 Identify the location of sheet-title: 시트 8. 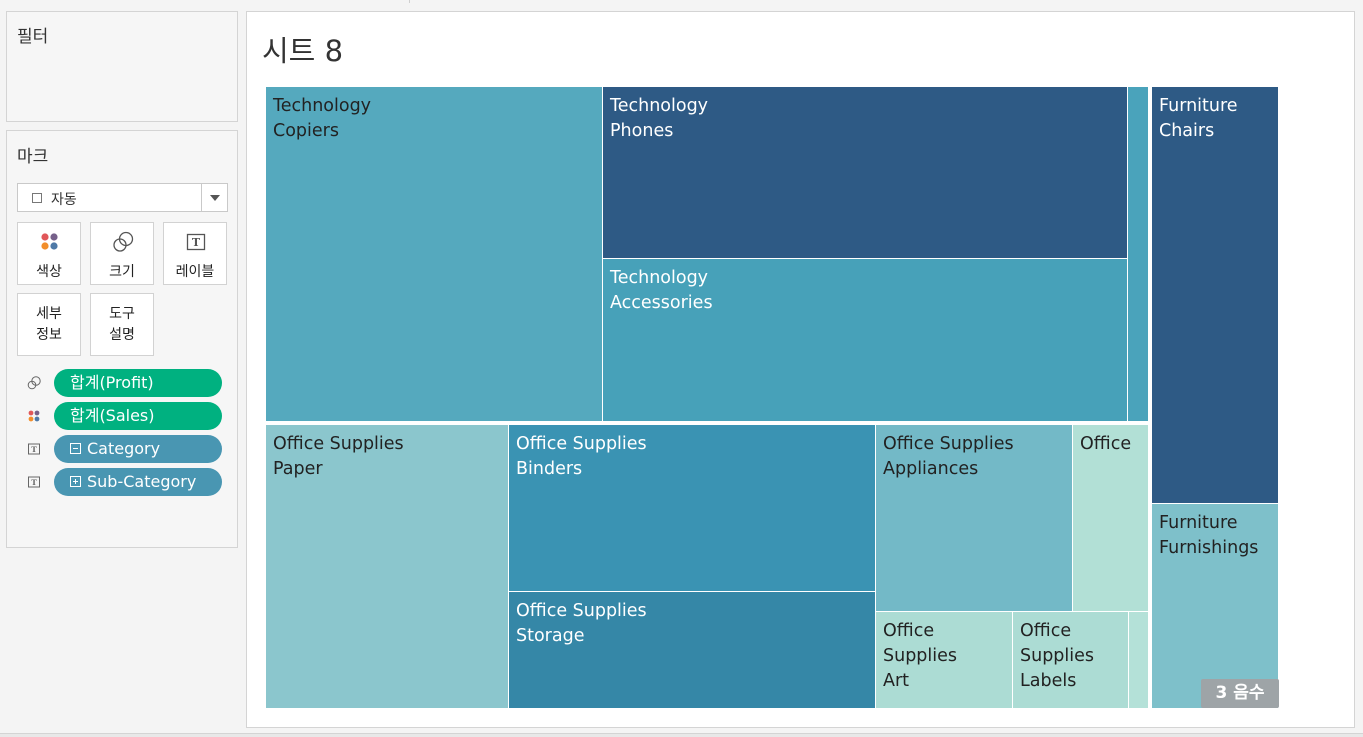
(303, 51).